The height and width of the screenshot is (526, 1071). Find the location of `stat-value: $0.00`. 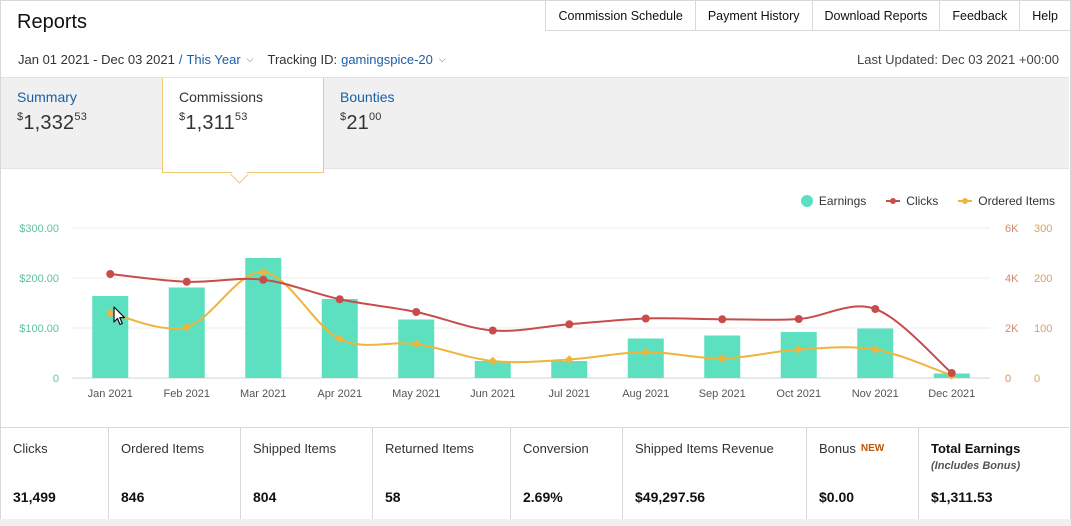

stat-value: $0.00 is located at coordinates (837, 497).